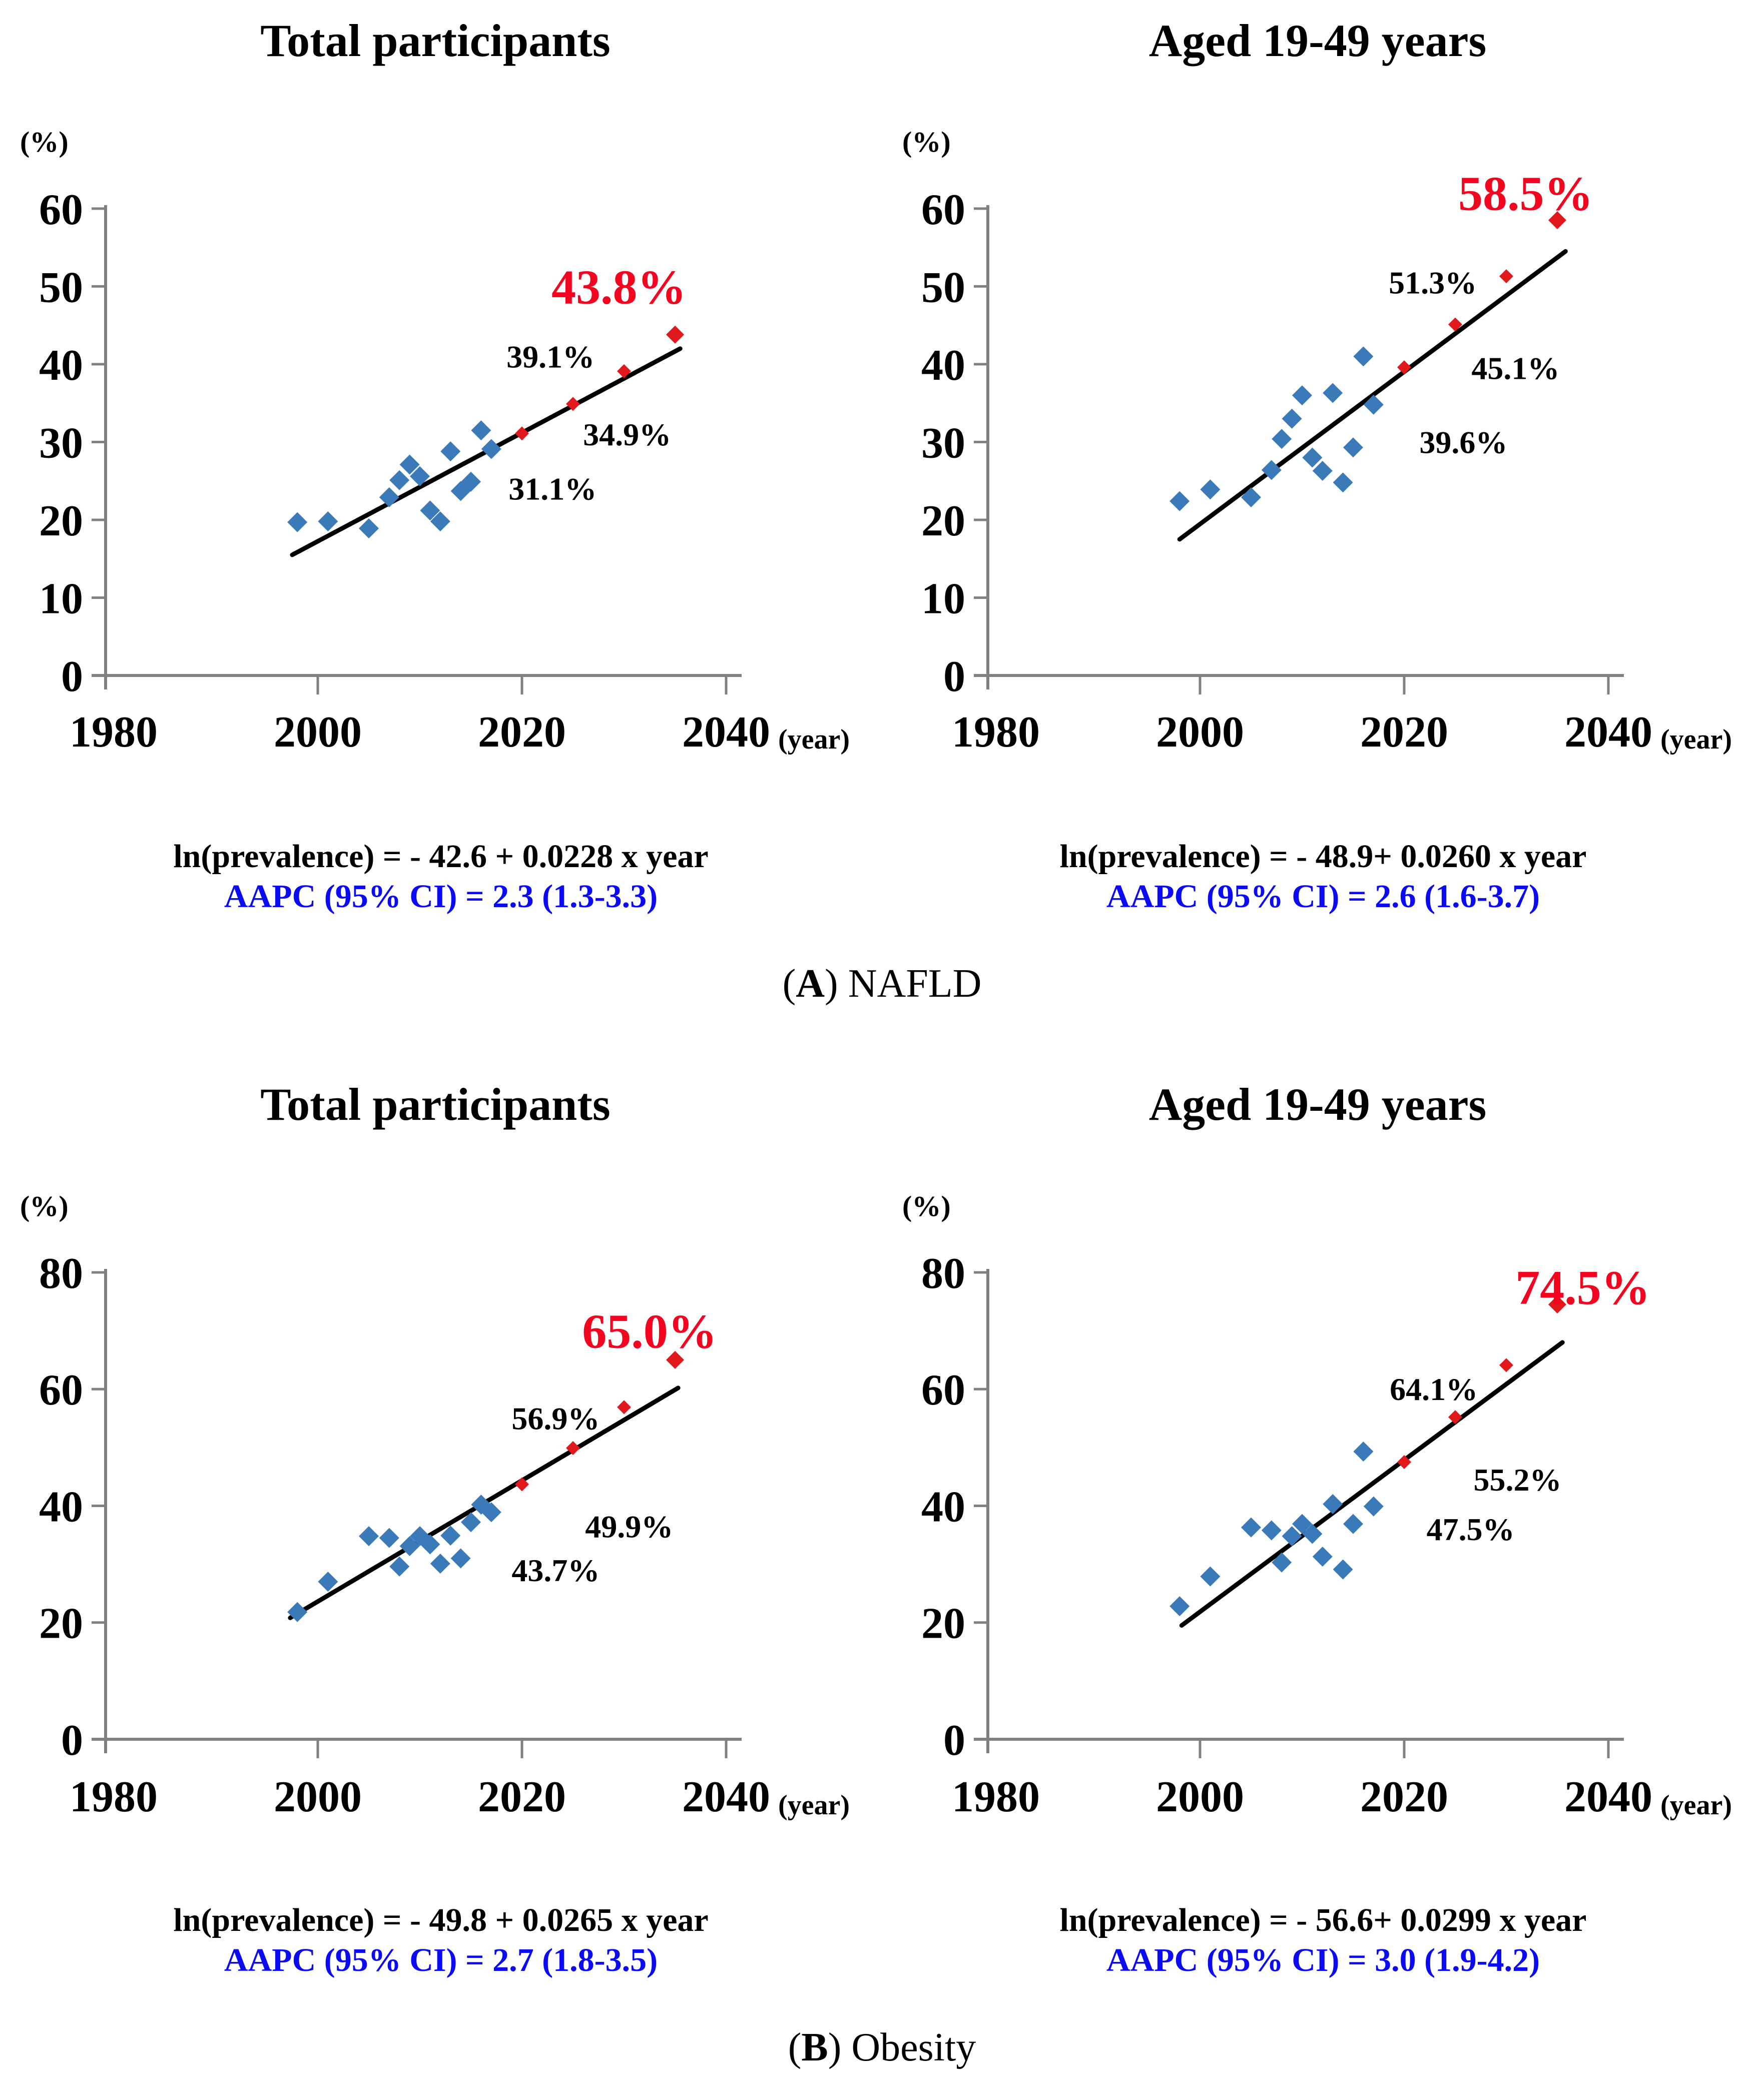 This screenshot has height=2082, width=1764. Describe the element at coordinates (954, 676) in the screenshot. I see `y-tick-label: 0` at that location.